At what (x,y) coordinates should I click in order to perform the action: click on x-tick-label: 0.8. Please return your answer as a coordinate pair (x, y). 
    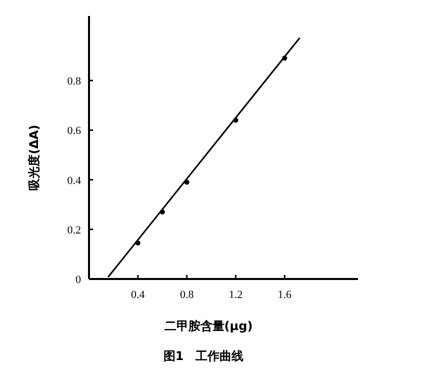
    Looking at the image, I should click on (187, 295).